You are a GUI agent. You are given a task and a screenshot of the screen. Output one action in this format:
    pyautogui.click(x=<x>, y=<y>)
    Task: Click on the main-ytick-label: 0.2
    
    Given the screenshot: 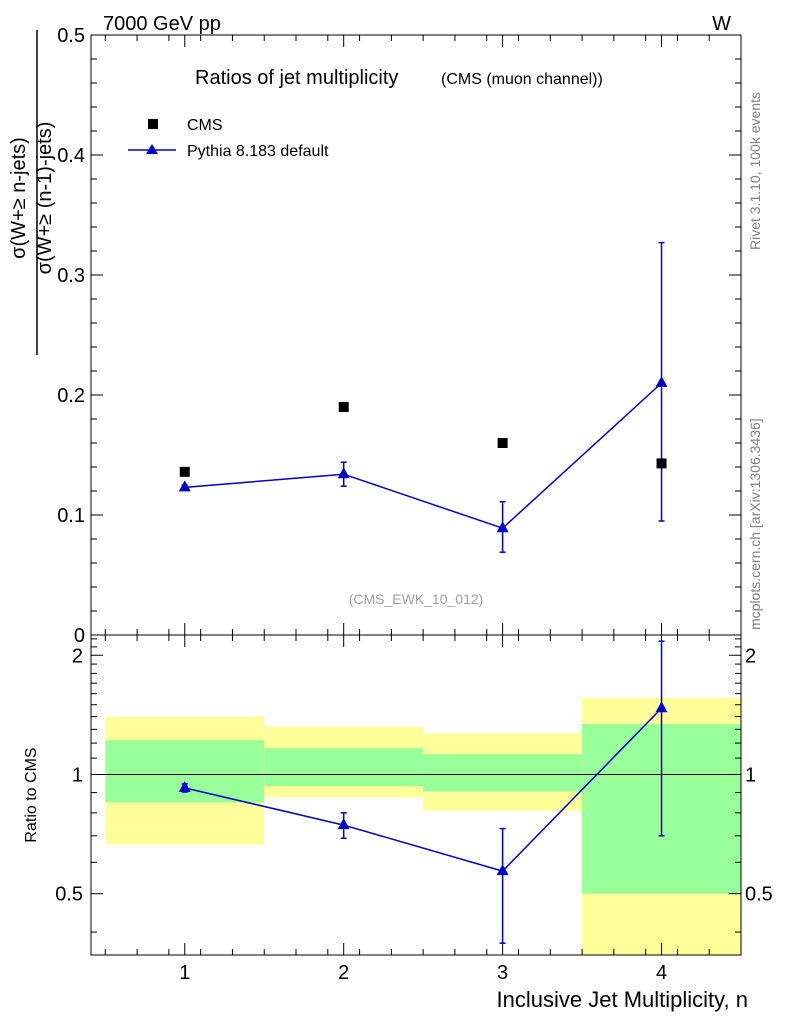 What is the action you would take?
    pyautogui.click(x=71, y=396)
    